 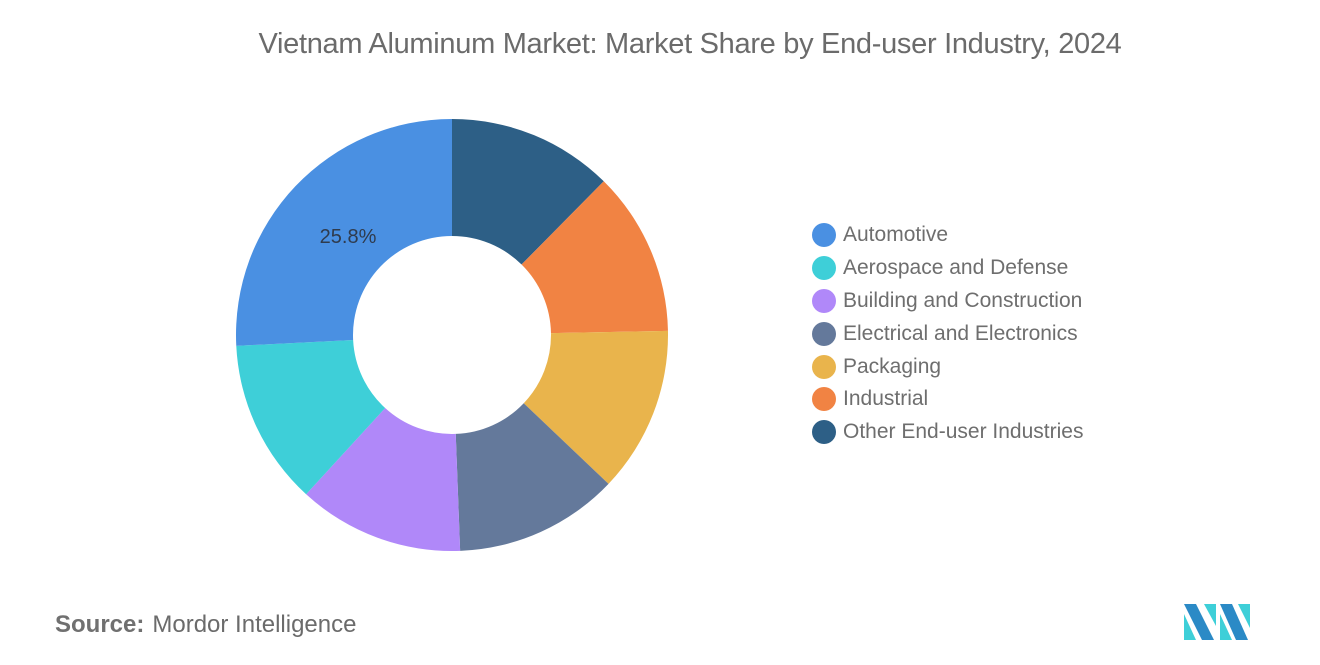 What do you see at coordinates (100, 624) in the screenshot?
I see `source-key: Source:` at bounding box center [100, 624].